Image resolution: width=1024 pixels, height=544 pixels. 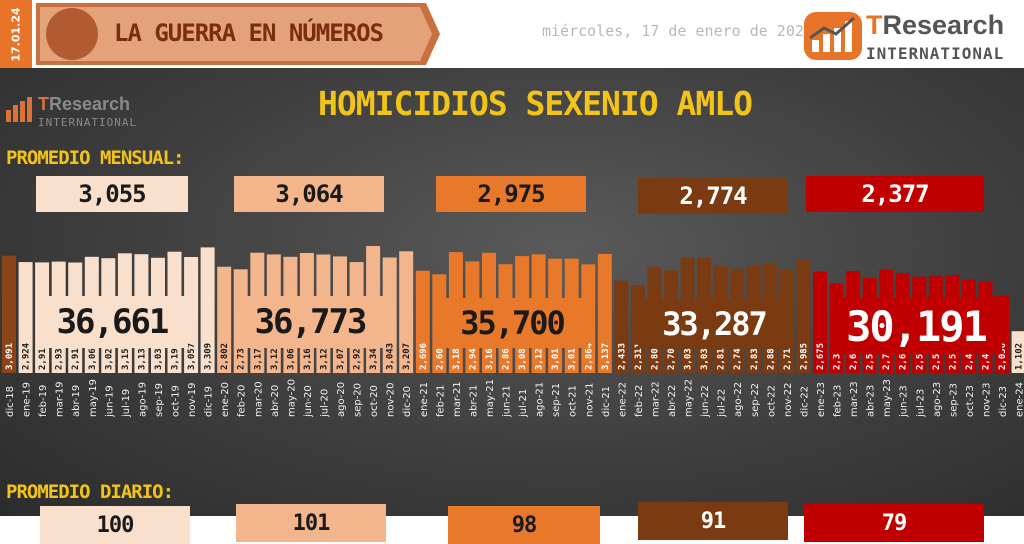 What do you see at coordinates (970, 356) in the screenshot?
I see `bar-value-label: 2,470` at bounding box center [970, 356].